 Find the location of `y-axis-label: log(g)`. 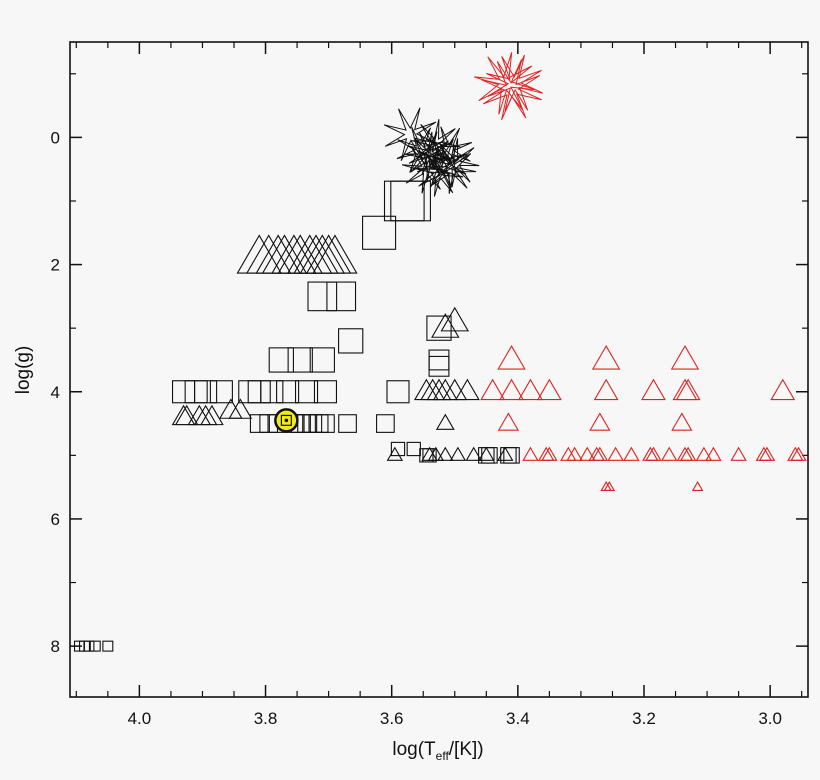

y-axis-label: log(g) is located at coordinates (23, 370).